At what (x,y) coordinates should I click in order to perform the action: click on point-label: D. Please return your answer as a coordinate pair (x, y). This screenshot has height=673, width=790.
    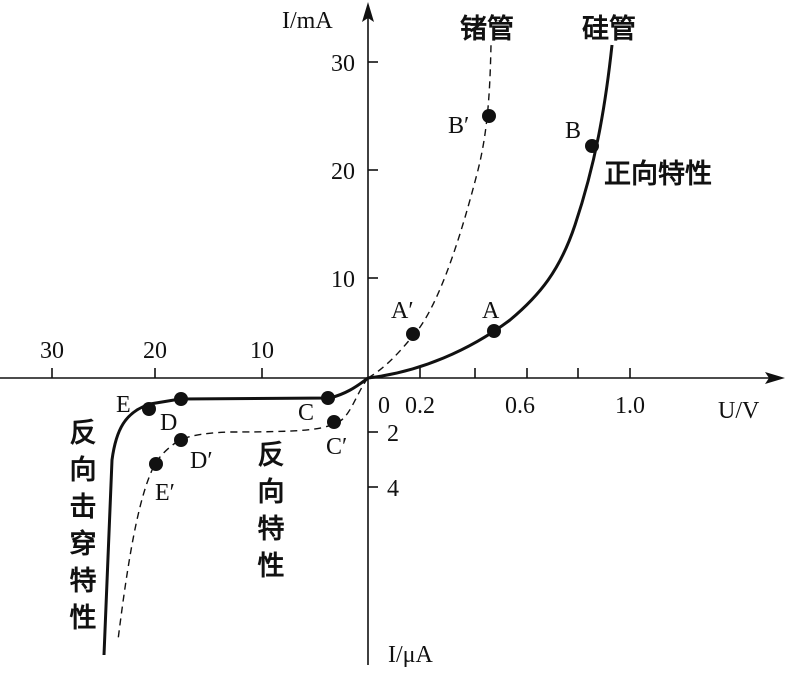
    Looking at the image, I should click on (168, 423).